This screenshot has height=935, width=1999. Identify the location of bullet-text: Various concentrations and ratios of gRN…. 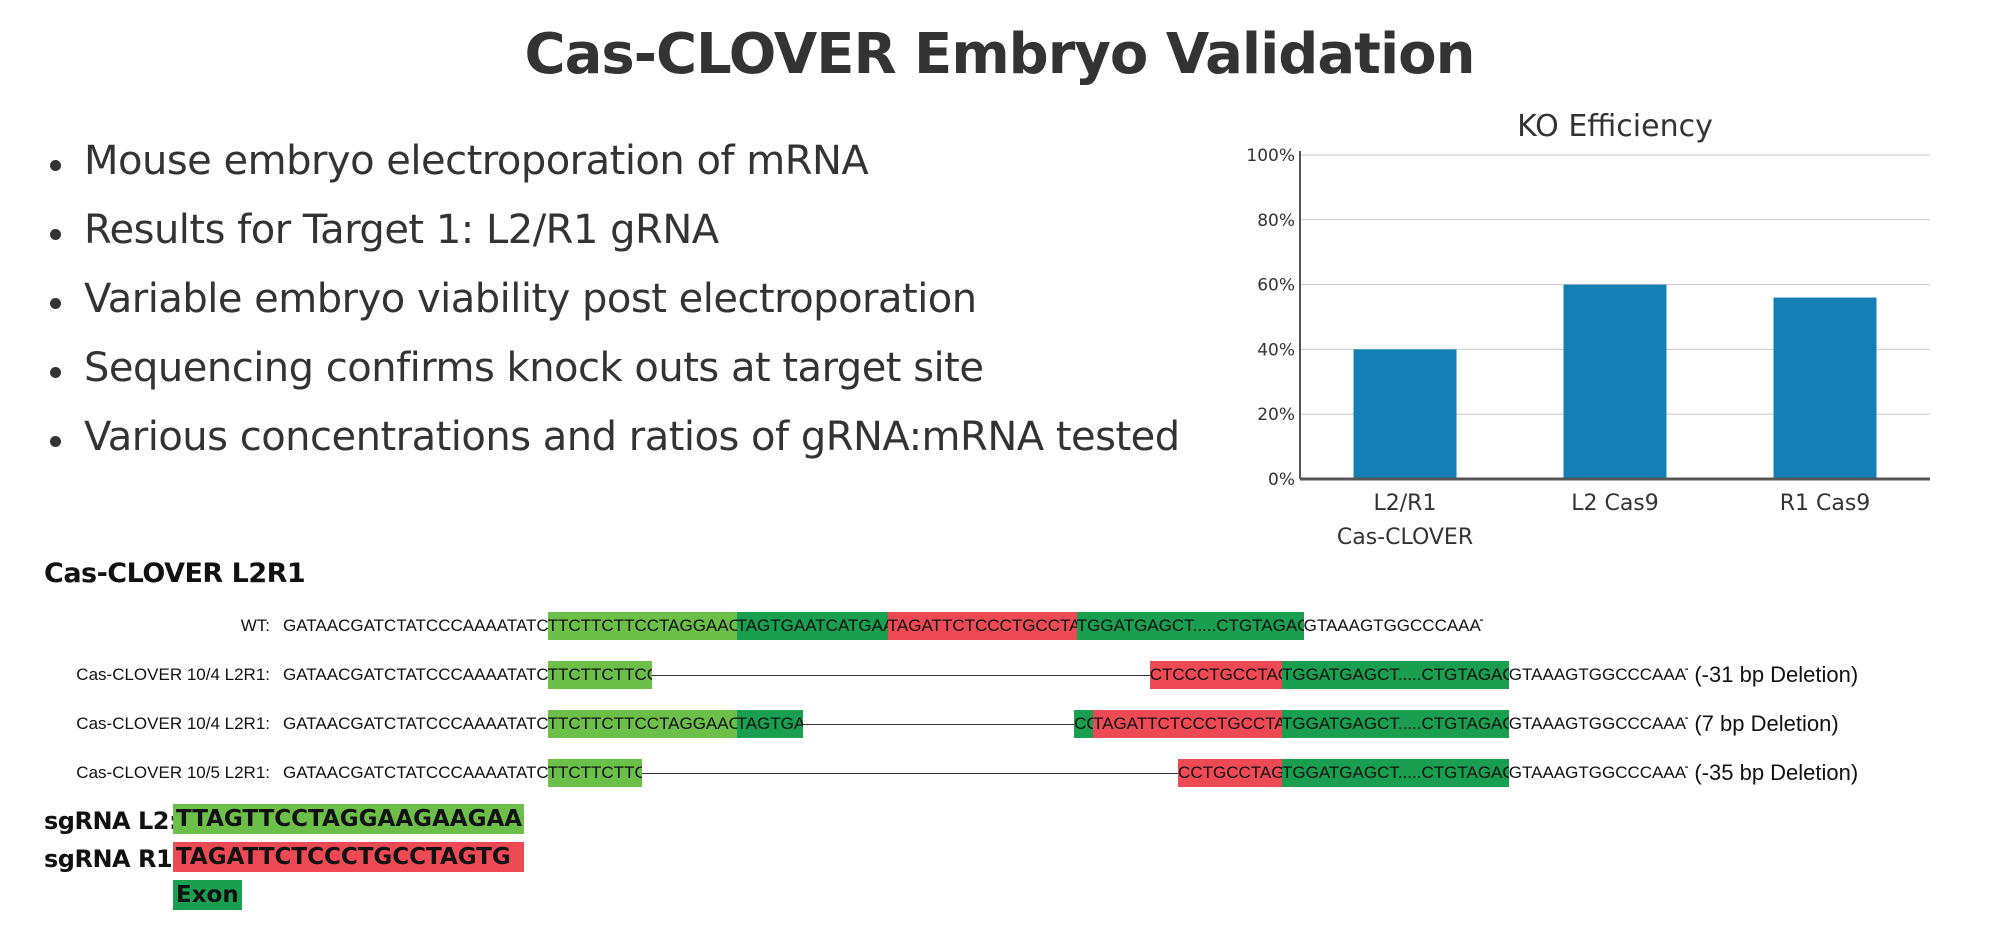
(632, 437).